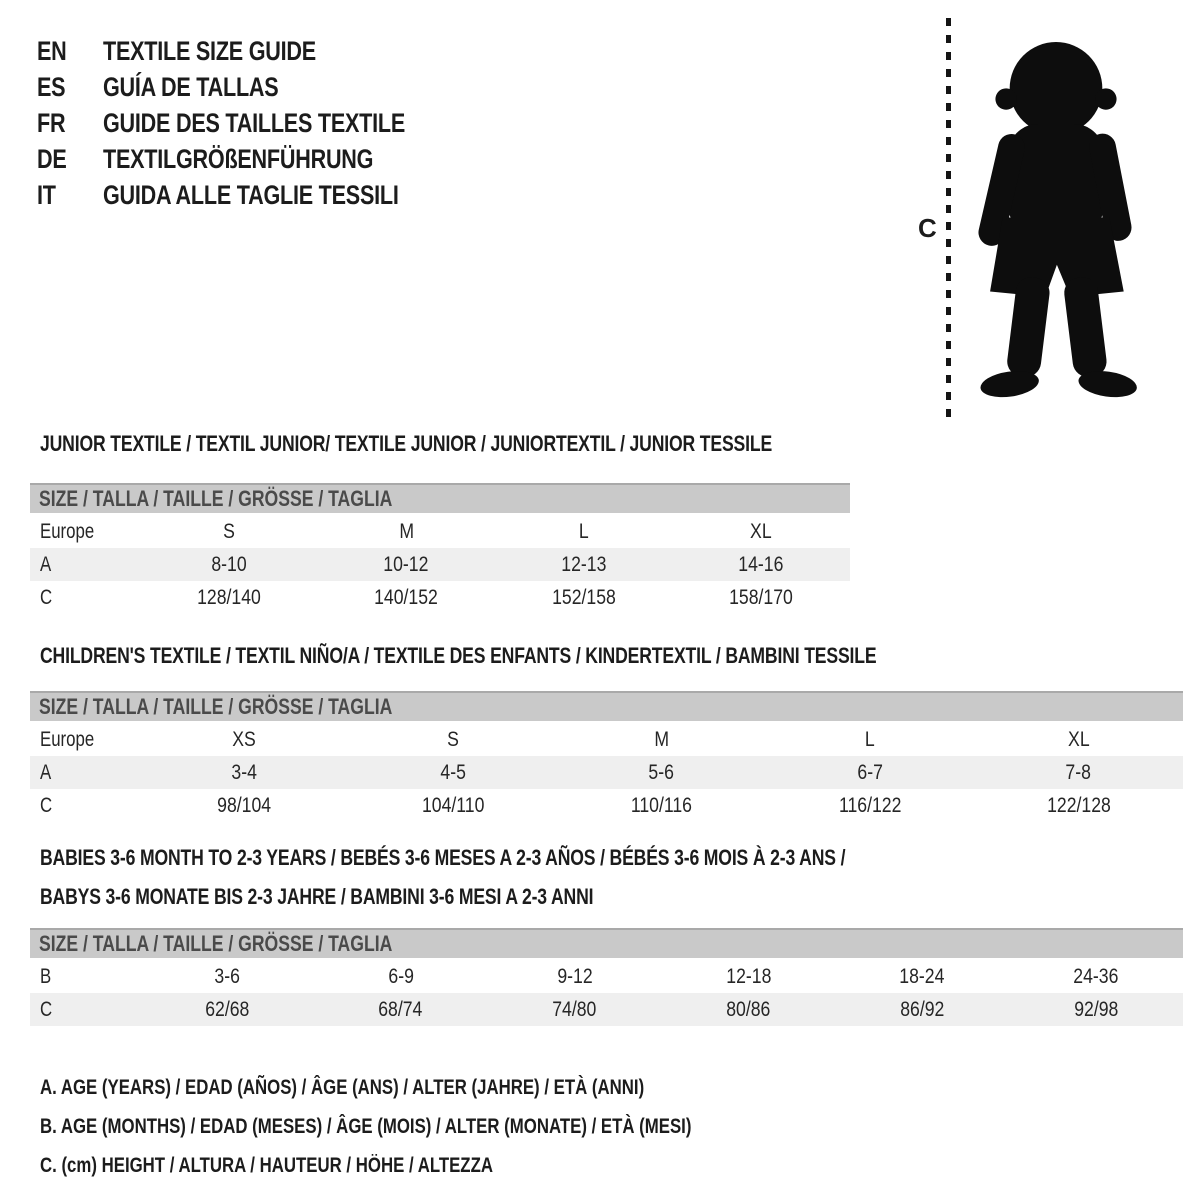  I want to click on table-cell: 80/86, so click(748, 1009).